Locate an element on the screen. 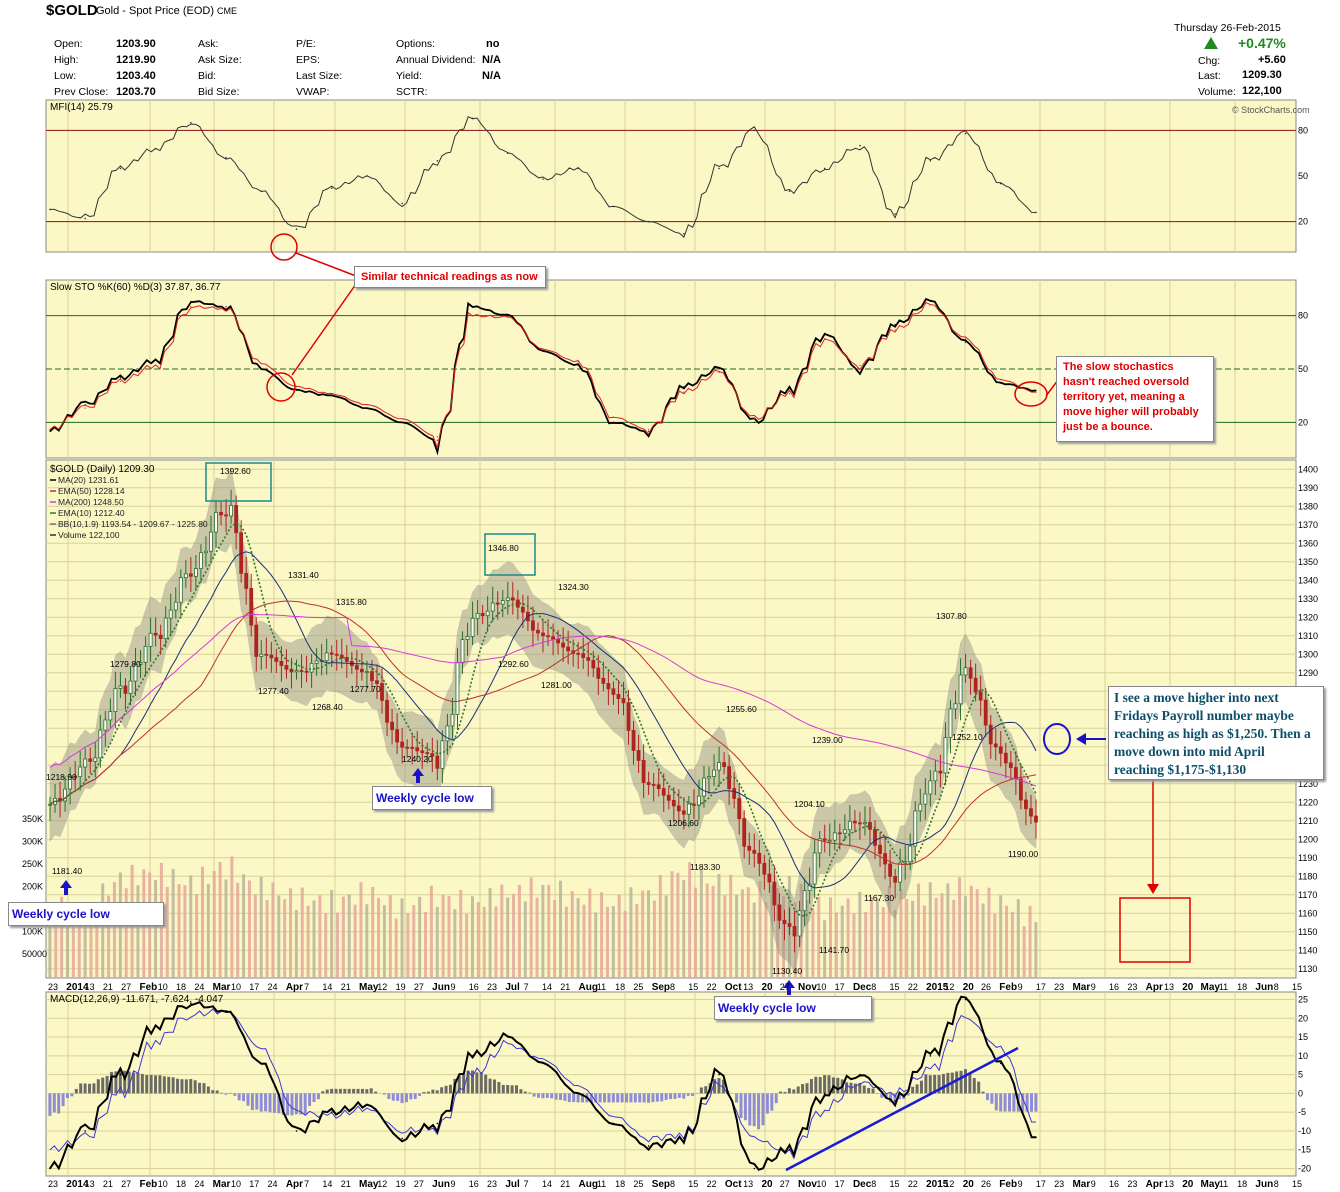  target-arrowhead is located at coordinates (1081, 739).